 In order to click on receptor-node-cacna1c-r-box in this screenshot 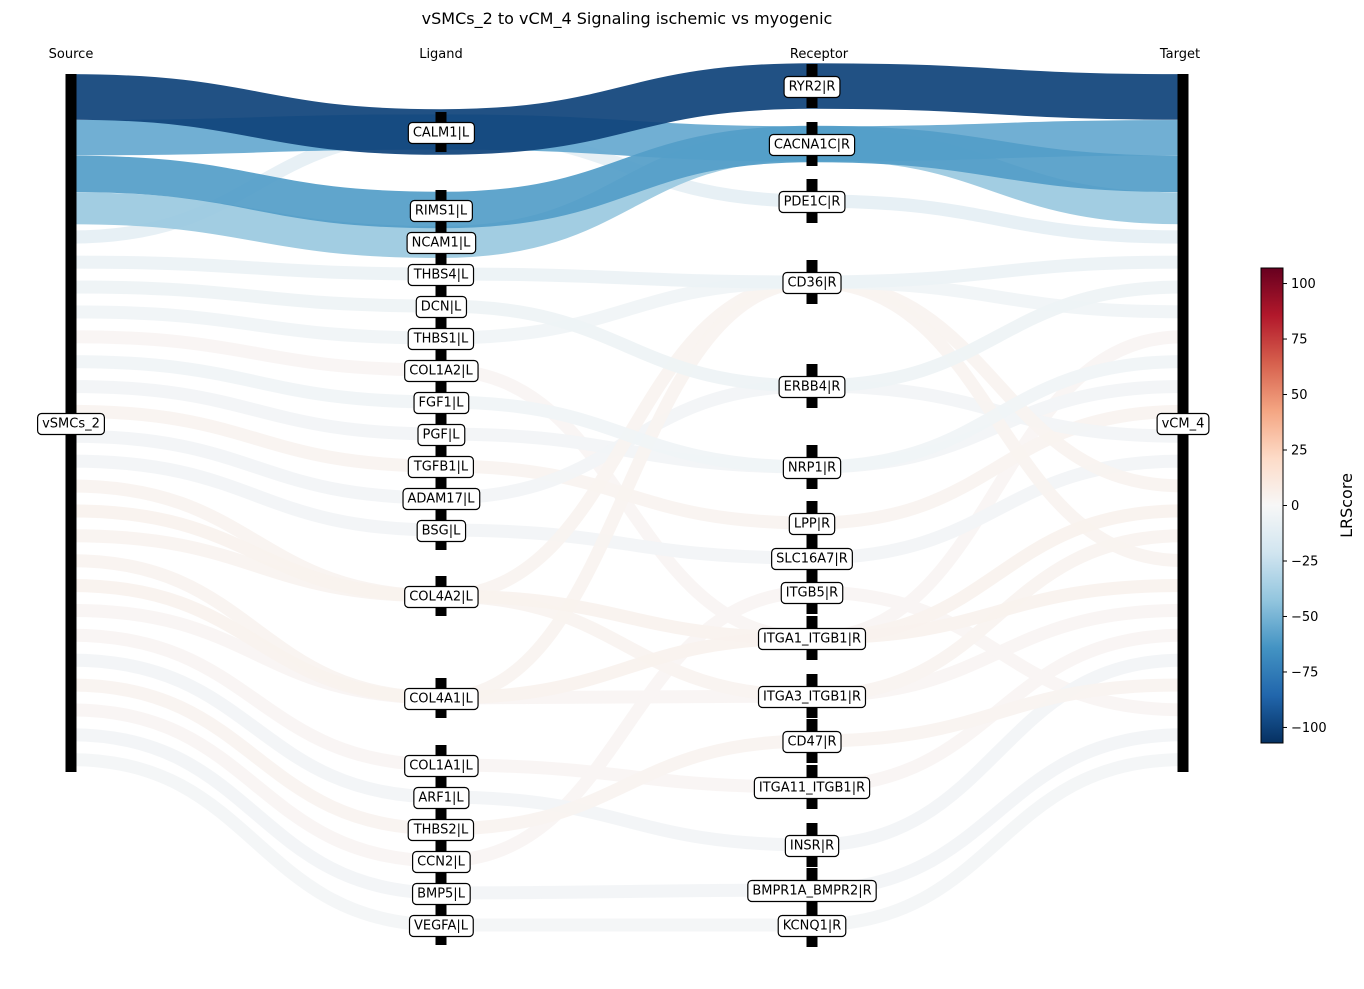, I will do `click(812, 145)`.